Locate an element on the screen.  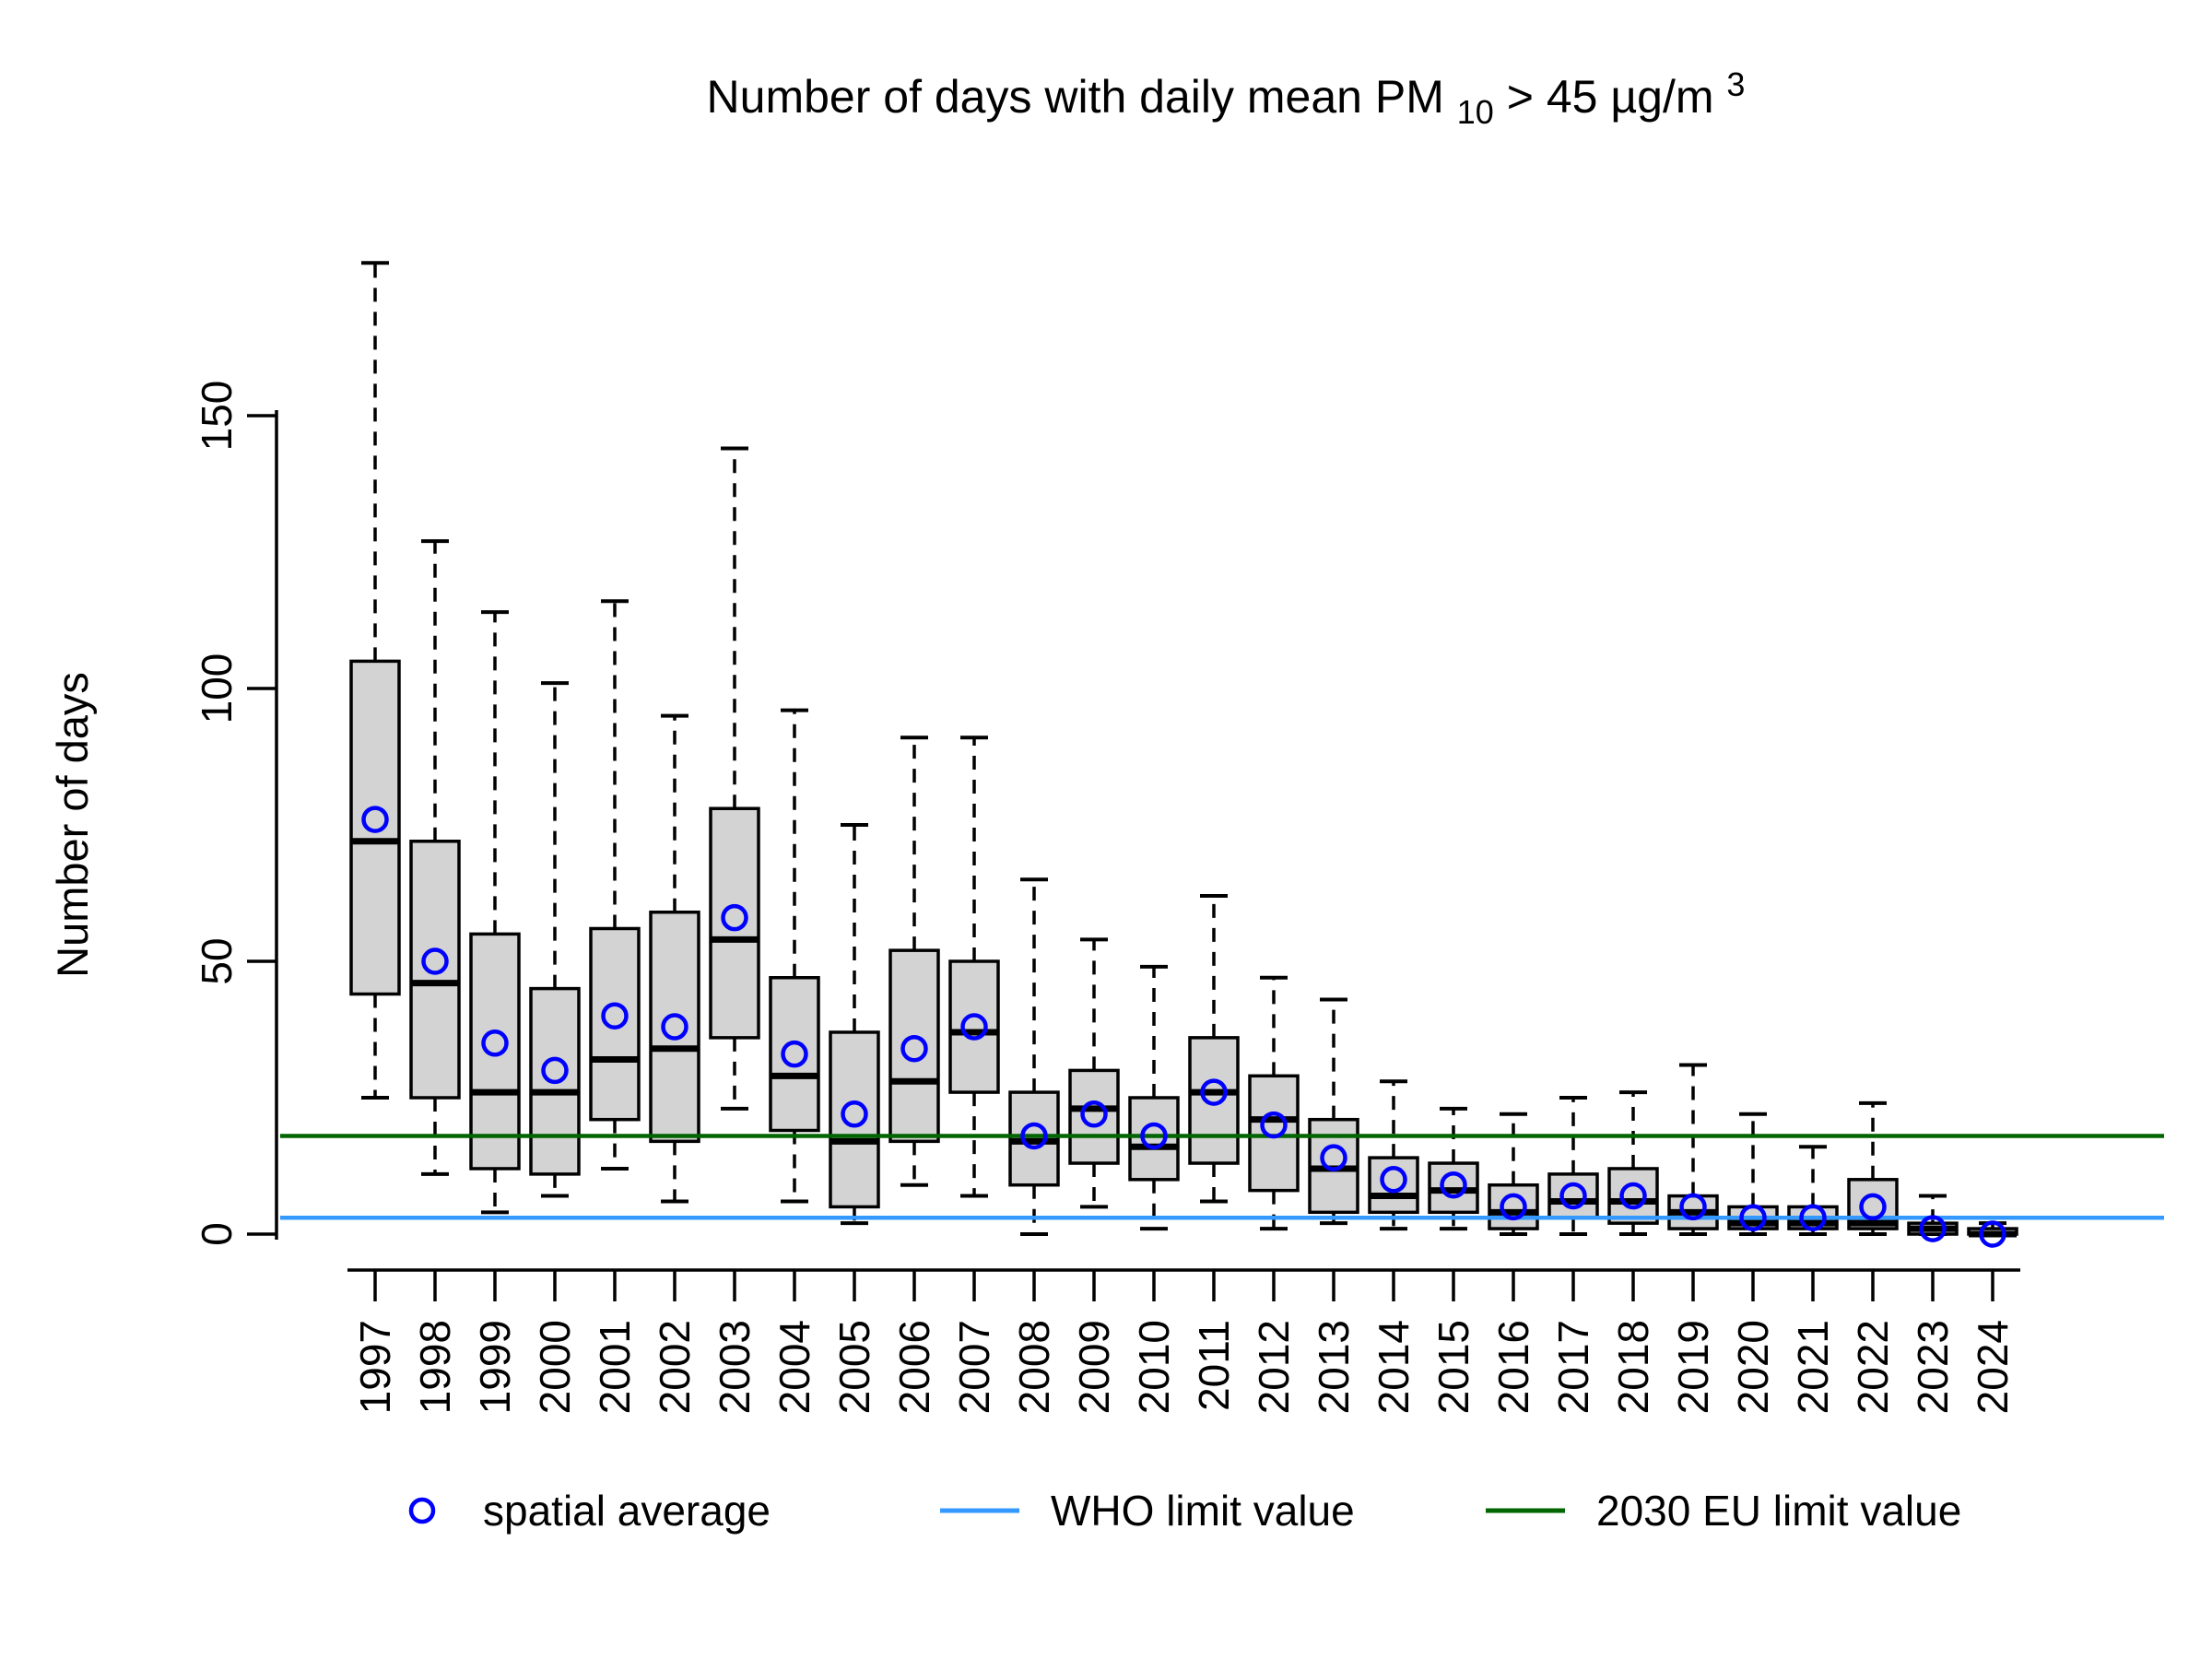
x-axis-year-label: 2007 is located at coordinates (974, 1367).